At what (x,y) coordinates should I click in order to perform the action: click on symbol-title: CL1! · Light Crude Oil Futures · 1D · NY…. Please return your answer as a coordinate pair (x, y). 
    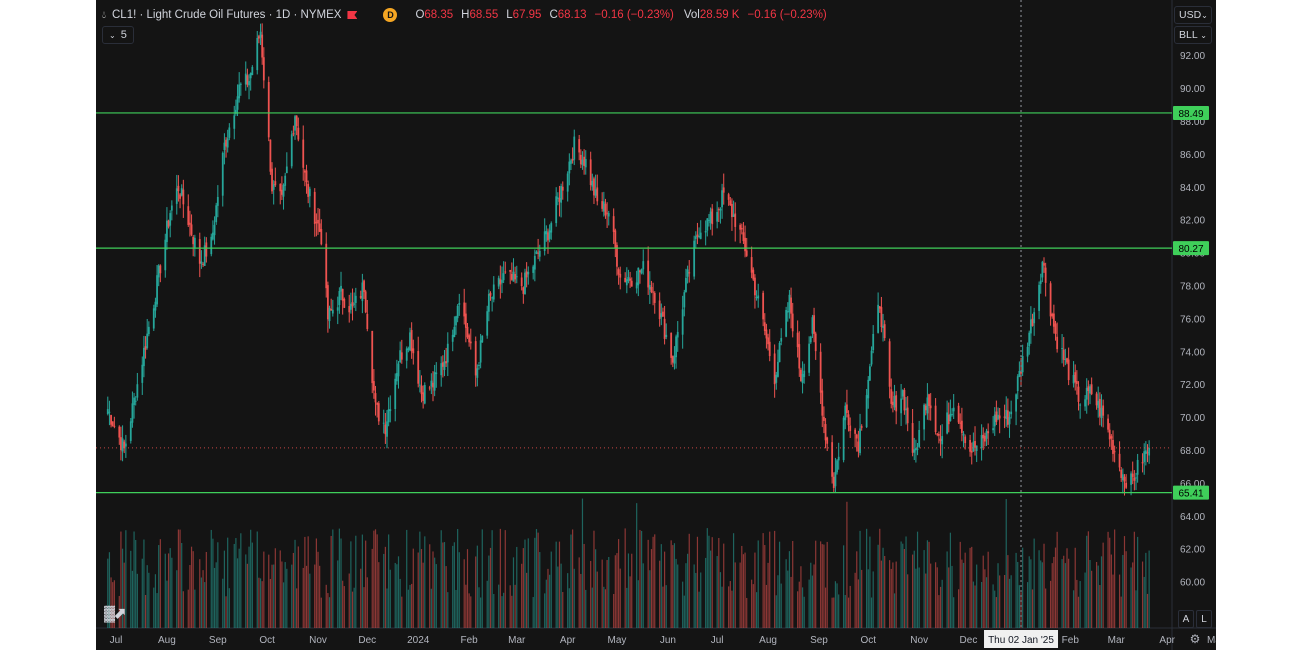
    Looking at the image, I should click on (227, 15).